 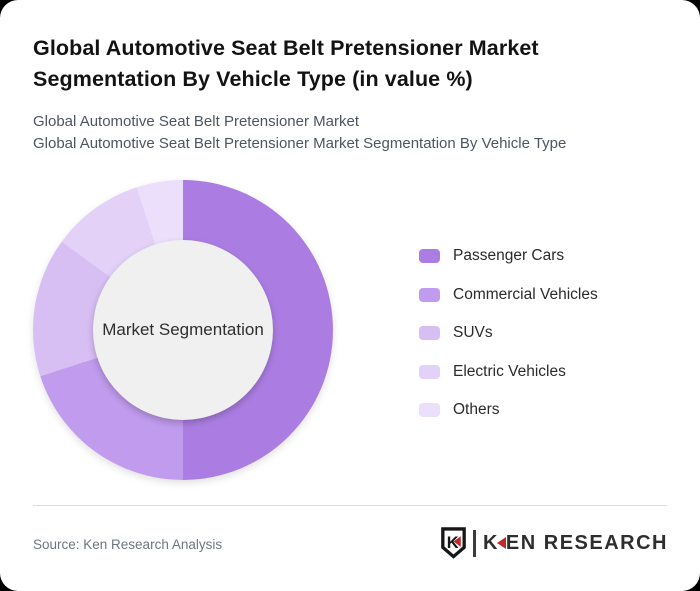 I want to click on legend-item: Others, so click(x=508, y=410).